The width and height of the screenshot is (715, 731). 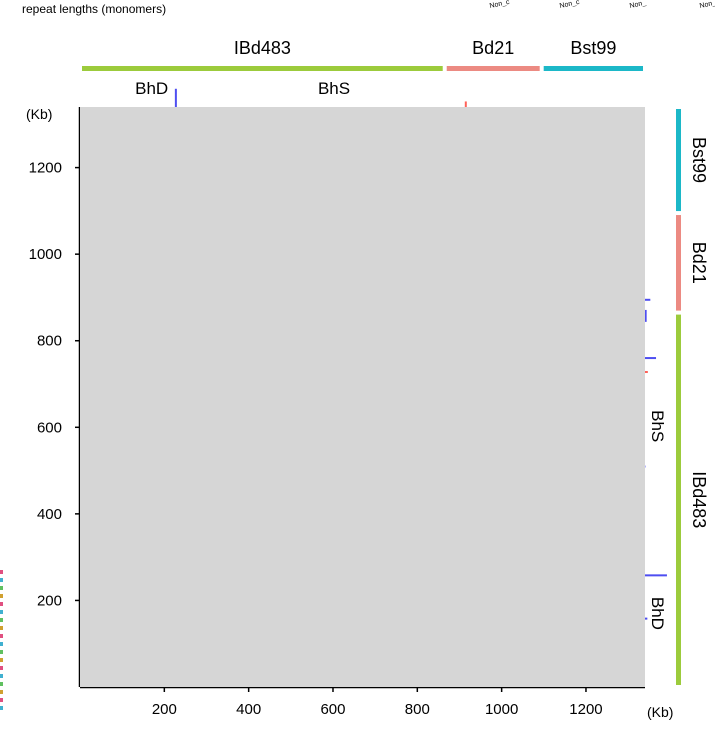 What do you see at coordinates (49, 427) in the screenshot?
I see `y-tick-label: 600` at bounding box center [49, 427].